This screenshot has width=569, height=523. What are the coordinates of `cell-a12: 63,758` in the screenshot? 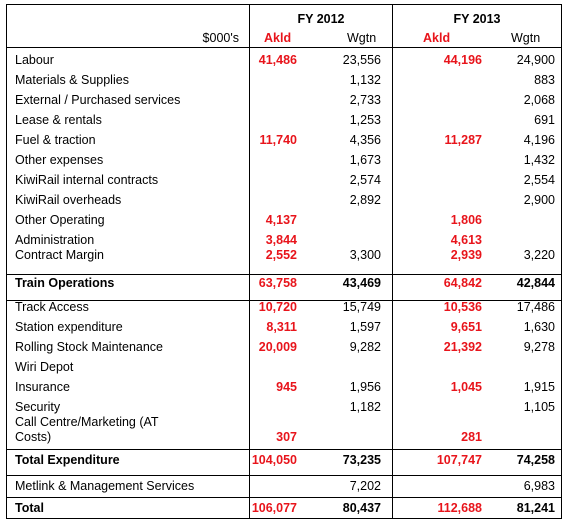 It's located at (277, 283).